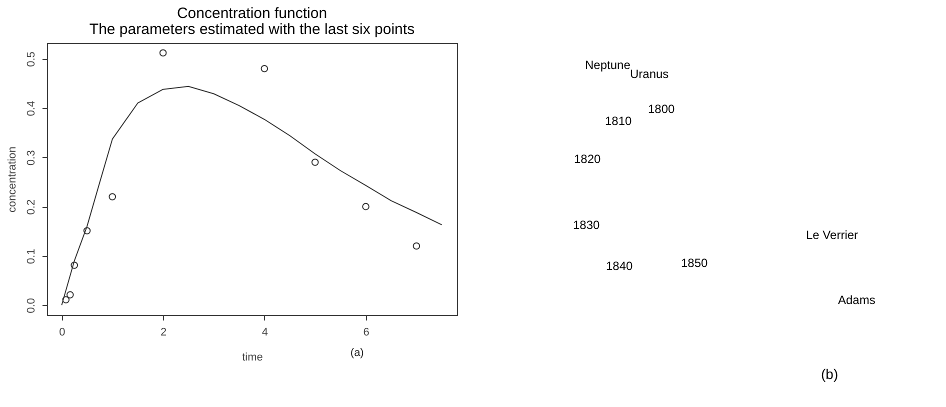 This screenshot has height=407, width=946. I want to click on y-tick-label: 0.5, so click(32, 59).